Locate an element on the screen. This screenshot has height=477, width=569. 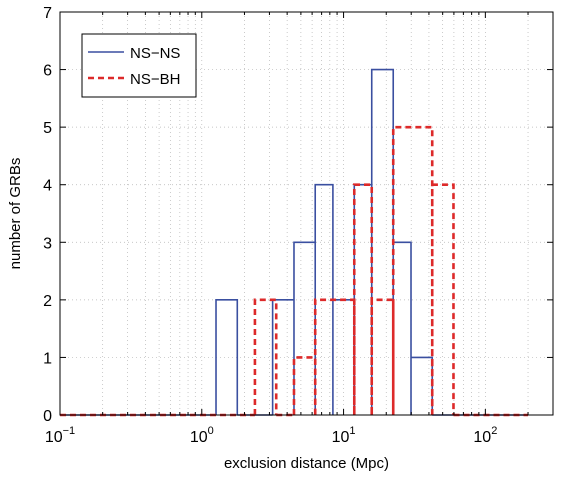
x-axis-label: exclusion distance (Mpc) is located at coordinates (306, 463).